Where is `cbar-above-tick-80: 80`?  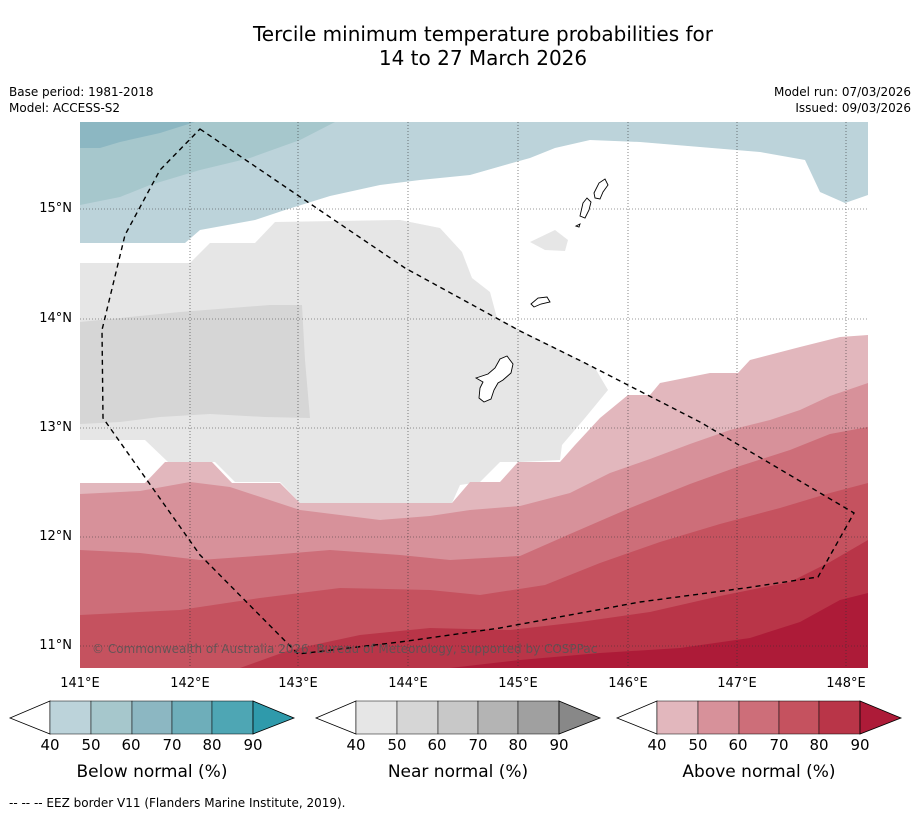
cbar-above-tick-80: 80 is located at coordinates (819, 745).